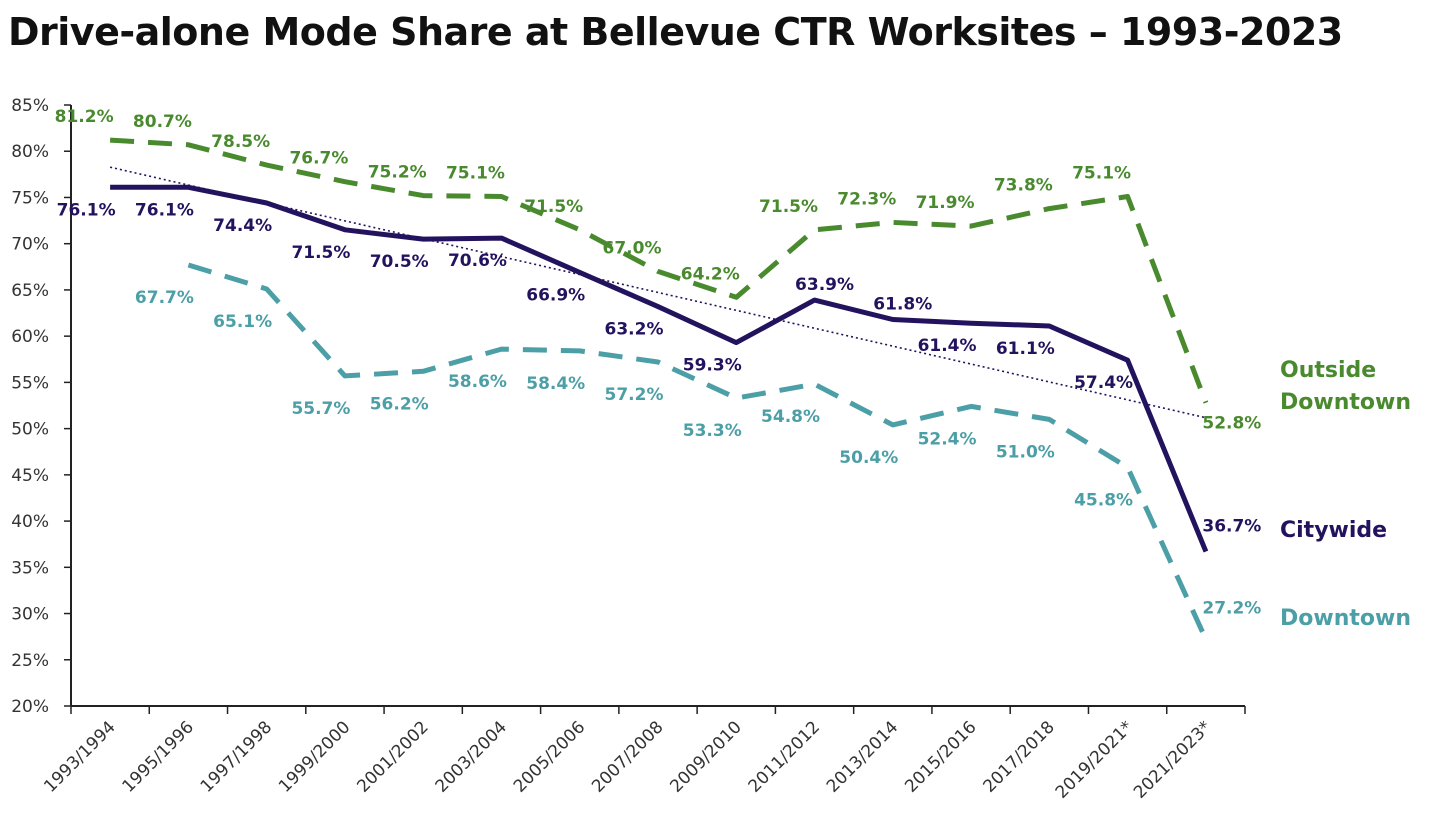 Image resolution: width=1440 pixels, height=824 pixels. I want to click on x-tick-label: 2013/2014, so click(862, 756).